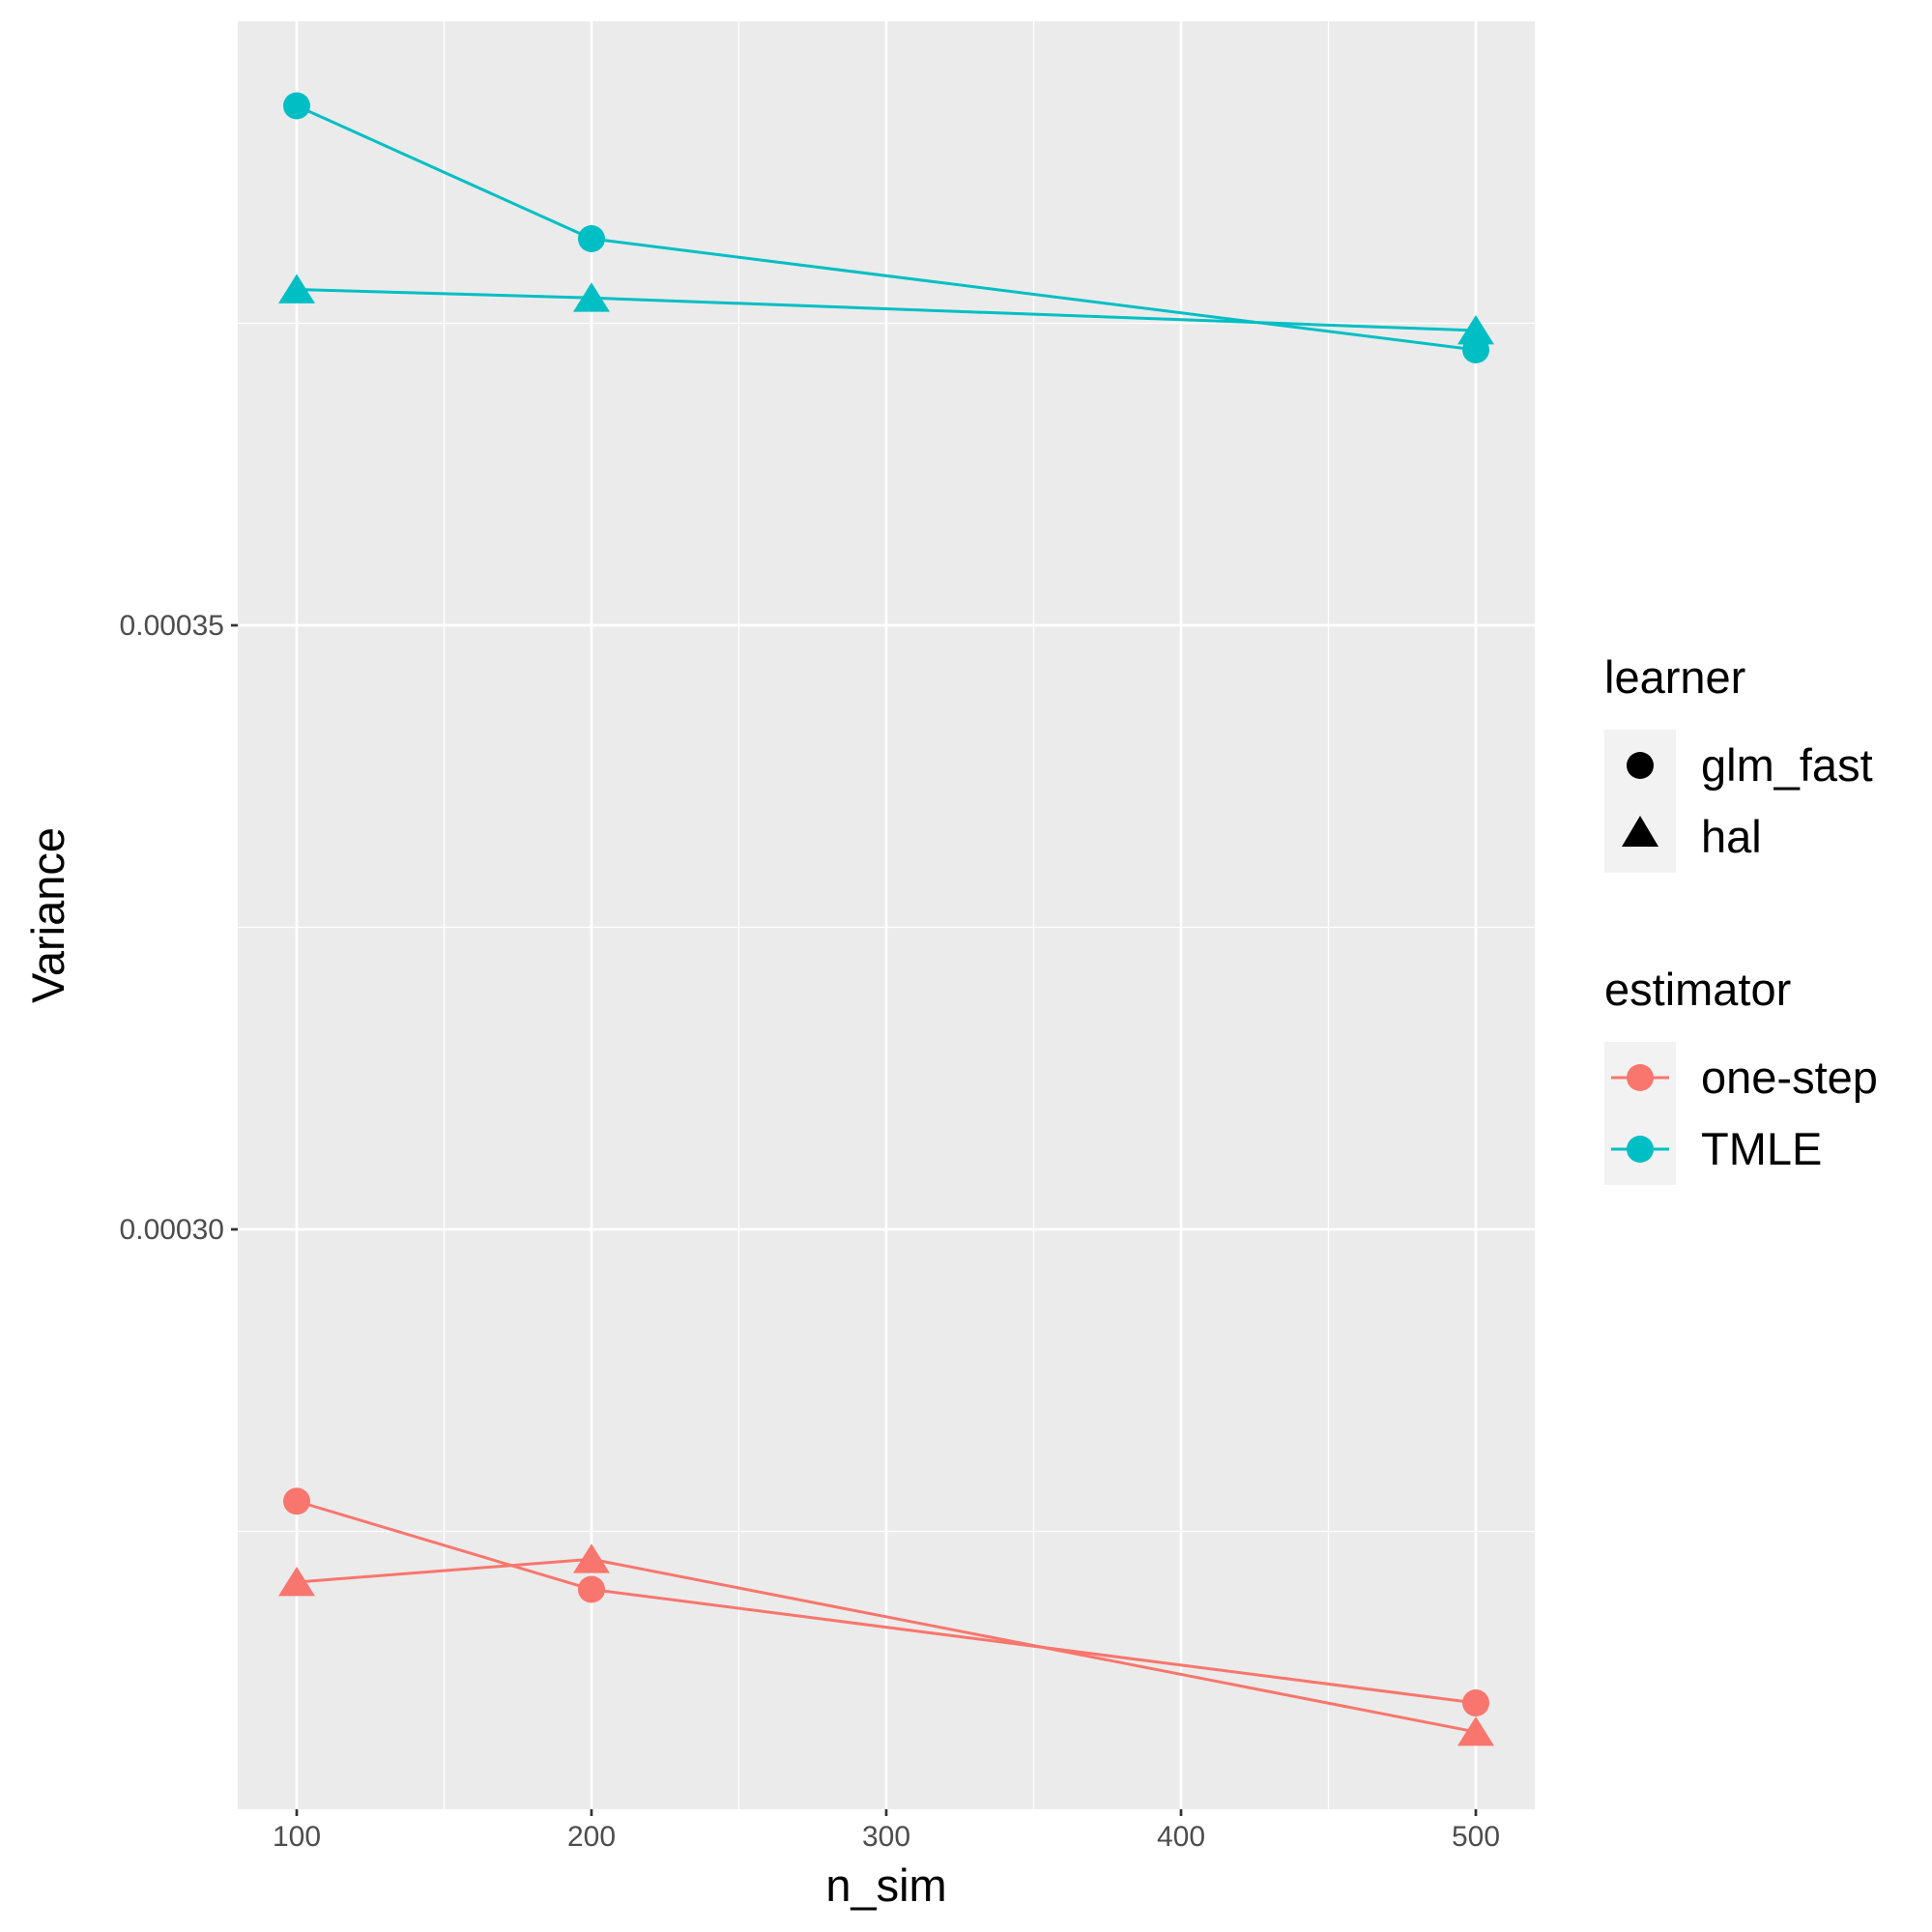  Describe the element at coordinates (1181, 1837) in the screenshot. I see `x-tick-label: 400` at that location.